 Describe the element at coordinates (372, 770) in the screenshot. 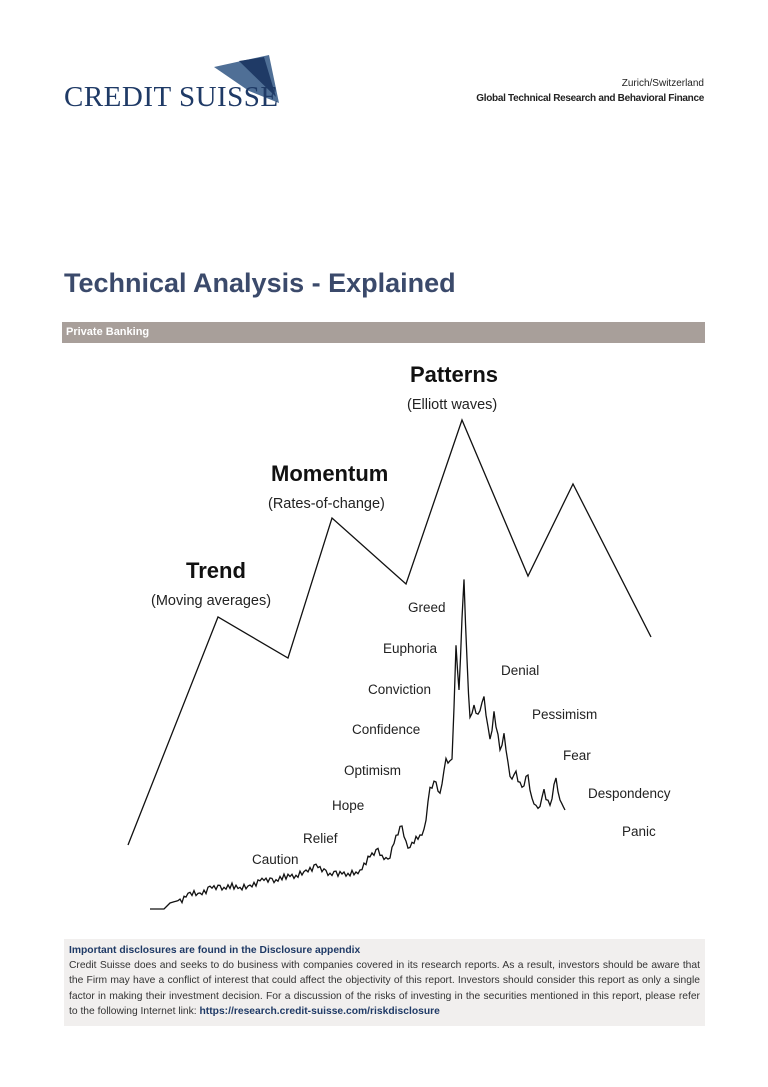

I see `sentiment-optimism: Optimism` at that location.